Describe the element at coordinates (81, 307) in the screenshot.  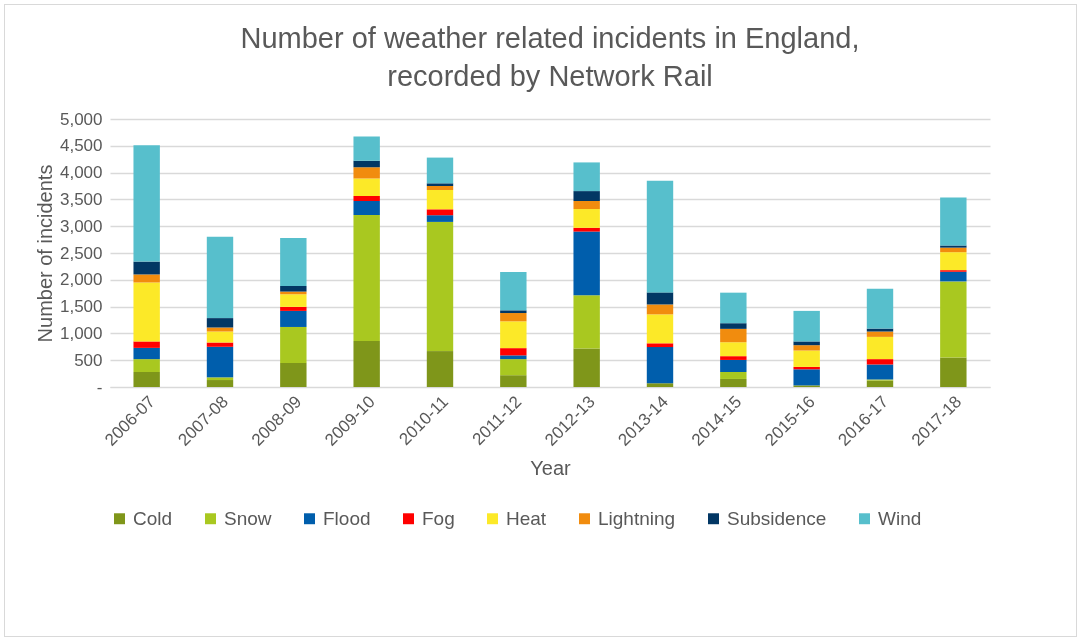
I see `y-tick-label: 1,500` at that location.